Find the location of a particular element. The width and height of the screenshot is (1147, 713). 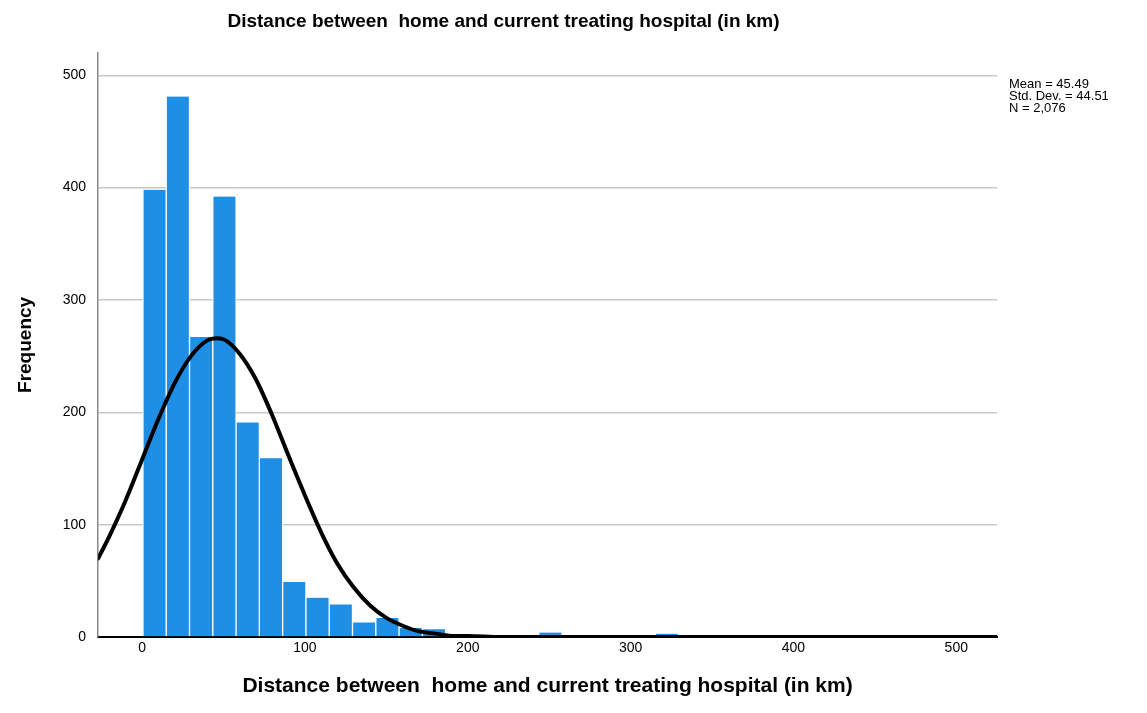

x-axis-title: Distance between home and current treating hospital (in km) is located at coordinates (547, 685).